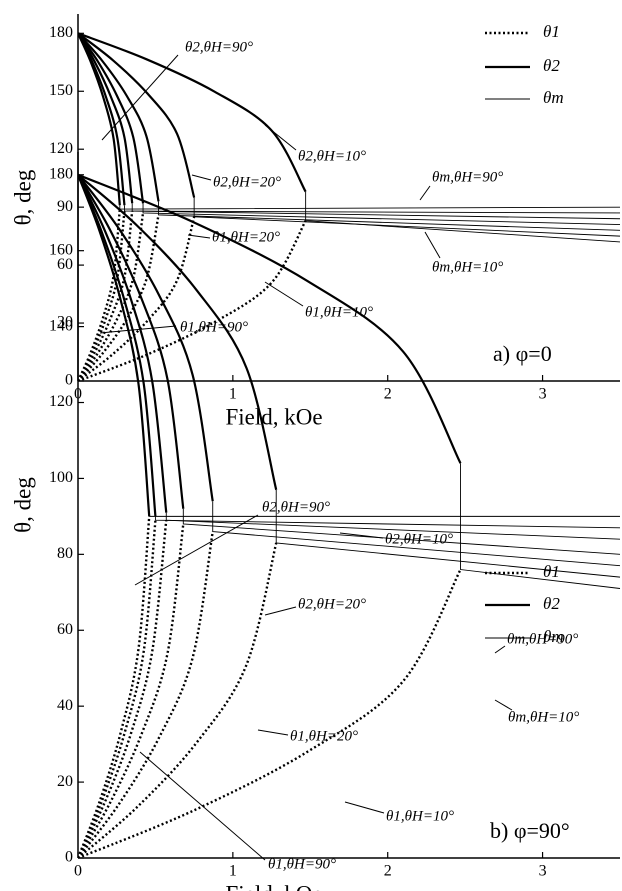  What do you see at coordinates (61, 477) in the screenshot?
I see `y-tick-label: 100` at bounding box center [61, 477].